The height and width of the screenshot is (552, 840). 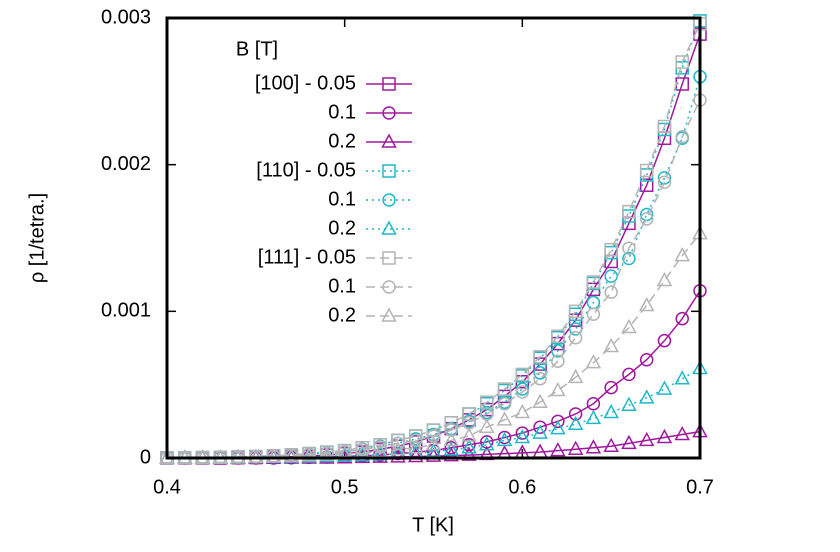 I want to click on y-tick-label: 0, so click(x=145, y=457).